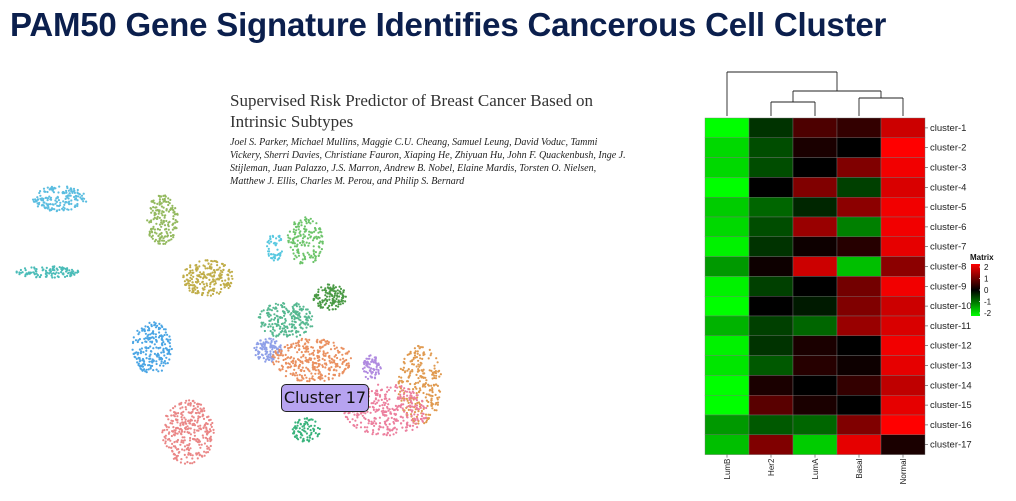 The width and height of the screenshot is (1016, 501). What do you see at coordinates (815, 345) in the screenshot?
I see `heatmap-cell-cluster-12-LumA` at bounding box center [815, 345].